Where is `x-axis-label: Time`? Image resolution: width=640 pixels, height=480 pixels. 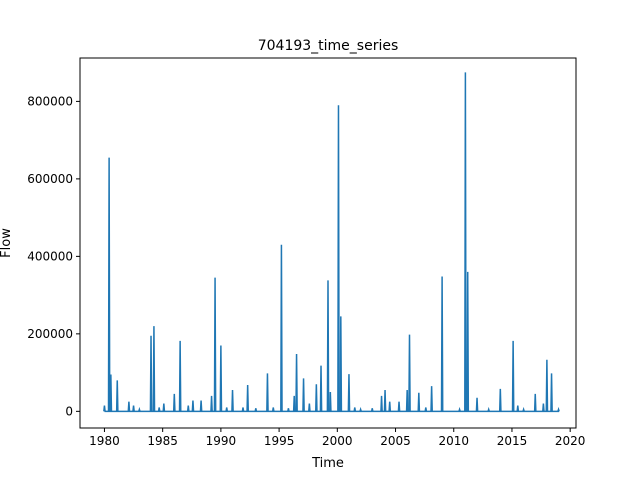
x-axis-label: Time is located at coordinates (327, 463).